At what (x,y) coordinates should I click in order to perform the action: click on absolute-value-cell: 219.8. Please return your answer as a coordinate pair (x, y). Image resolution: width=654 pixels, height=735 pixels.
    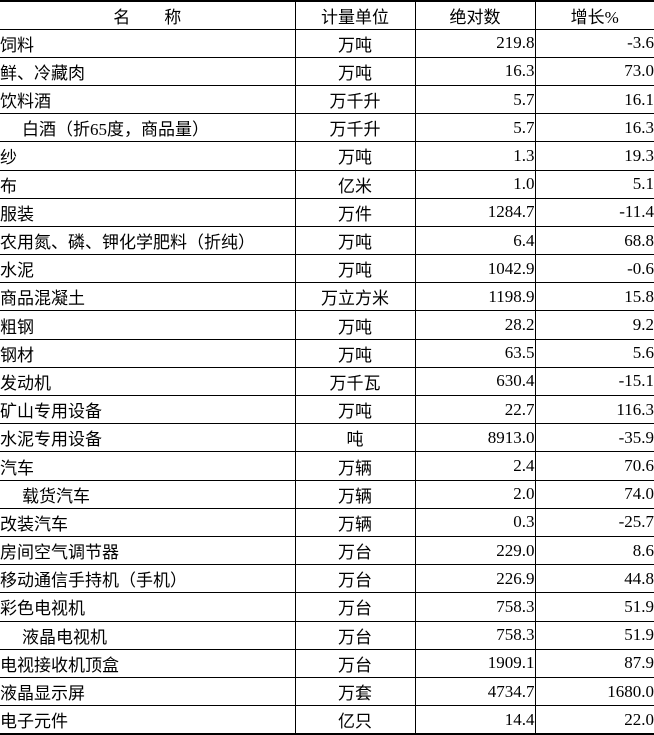
    Looking at the image, I should click on (474, 43).